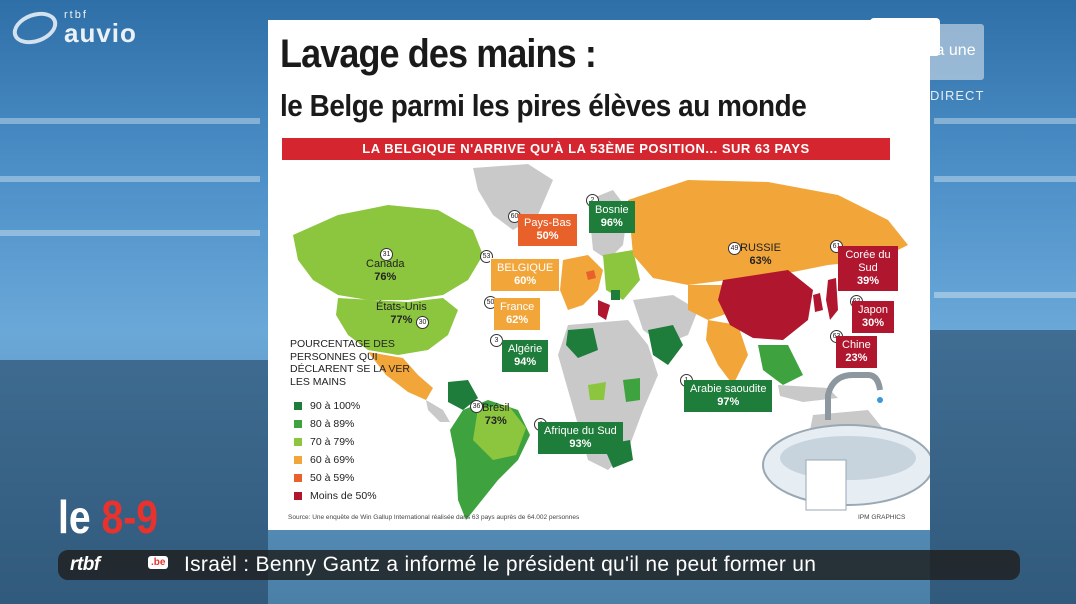  What do you see at coordinates (438, 411) in the screenshot?
I see `map-central-america` at bounding box center [438, 411].